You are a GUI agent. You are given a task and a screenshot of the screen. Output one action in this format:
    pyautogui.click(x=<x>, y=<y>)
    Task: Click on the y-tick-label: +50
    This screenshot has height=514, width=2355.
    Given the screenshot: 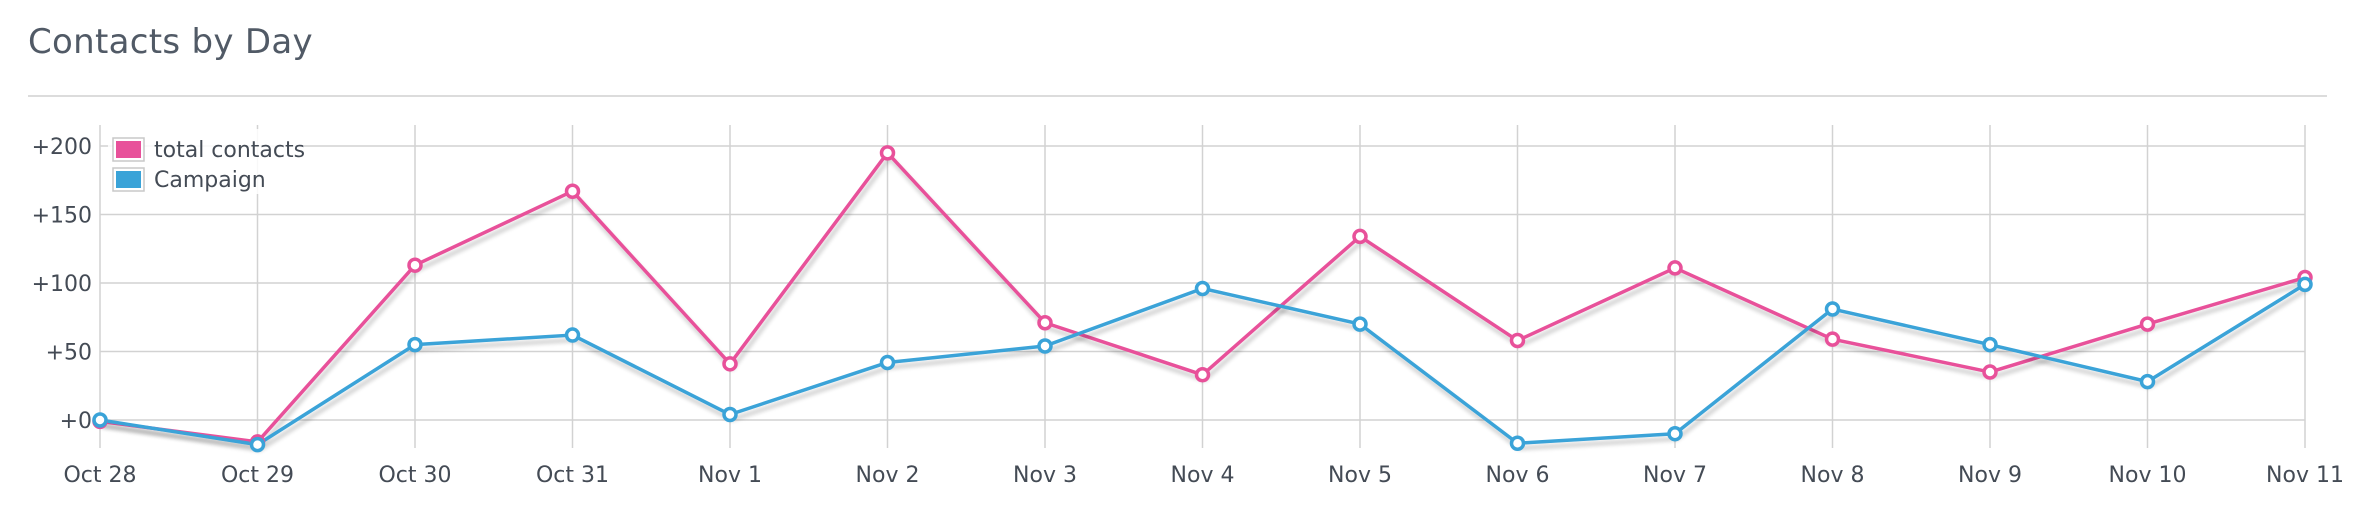 What is the action you would take?
    pyautogui.click(x=69, y=353)
    